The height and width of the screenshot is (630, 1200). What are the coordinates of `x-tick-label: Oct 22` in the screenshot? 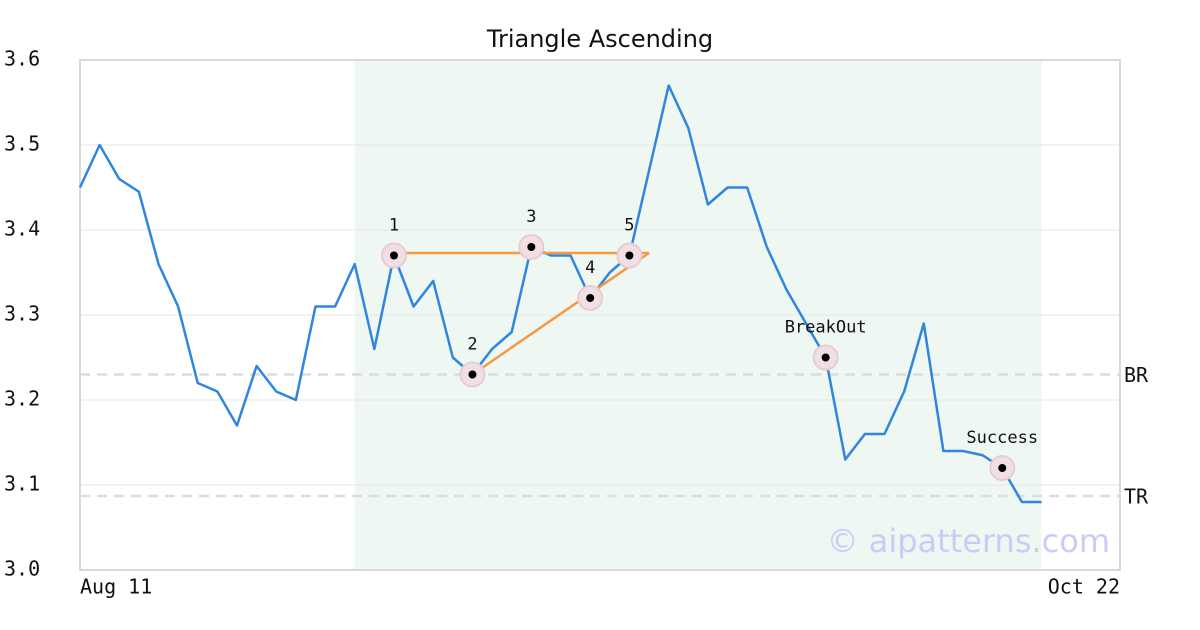 It's located at (1084, 587).